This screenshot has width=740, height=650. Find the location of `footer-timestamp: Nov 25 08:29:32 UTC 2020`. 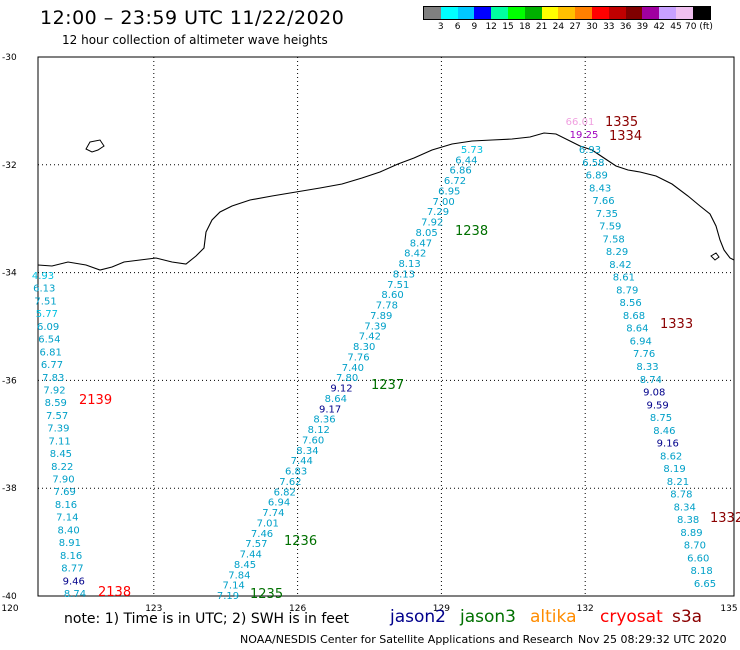

footer-timestamp: Nov 25 08:29:32 UTC 2020 is located at coordinates (652, 639).